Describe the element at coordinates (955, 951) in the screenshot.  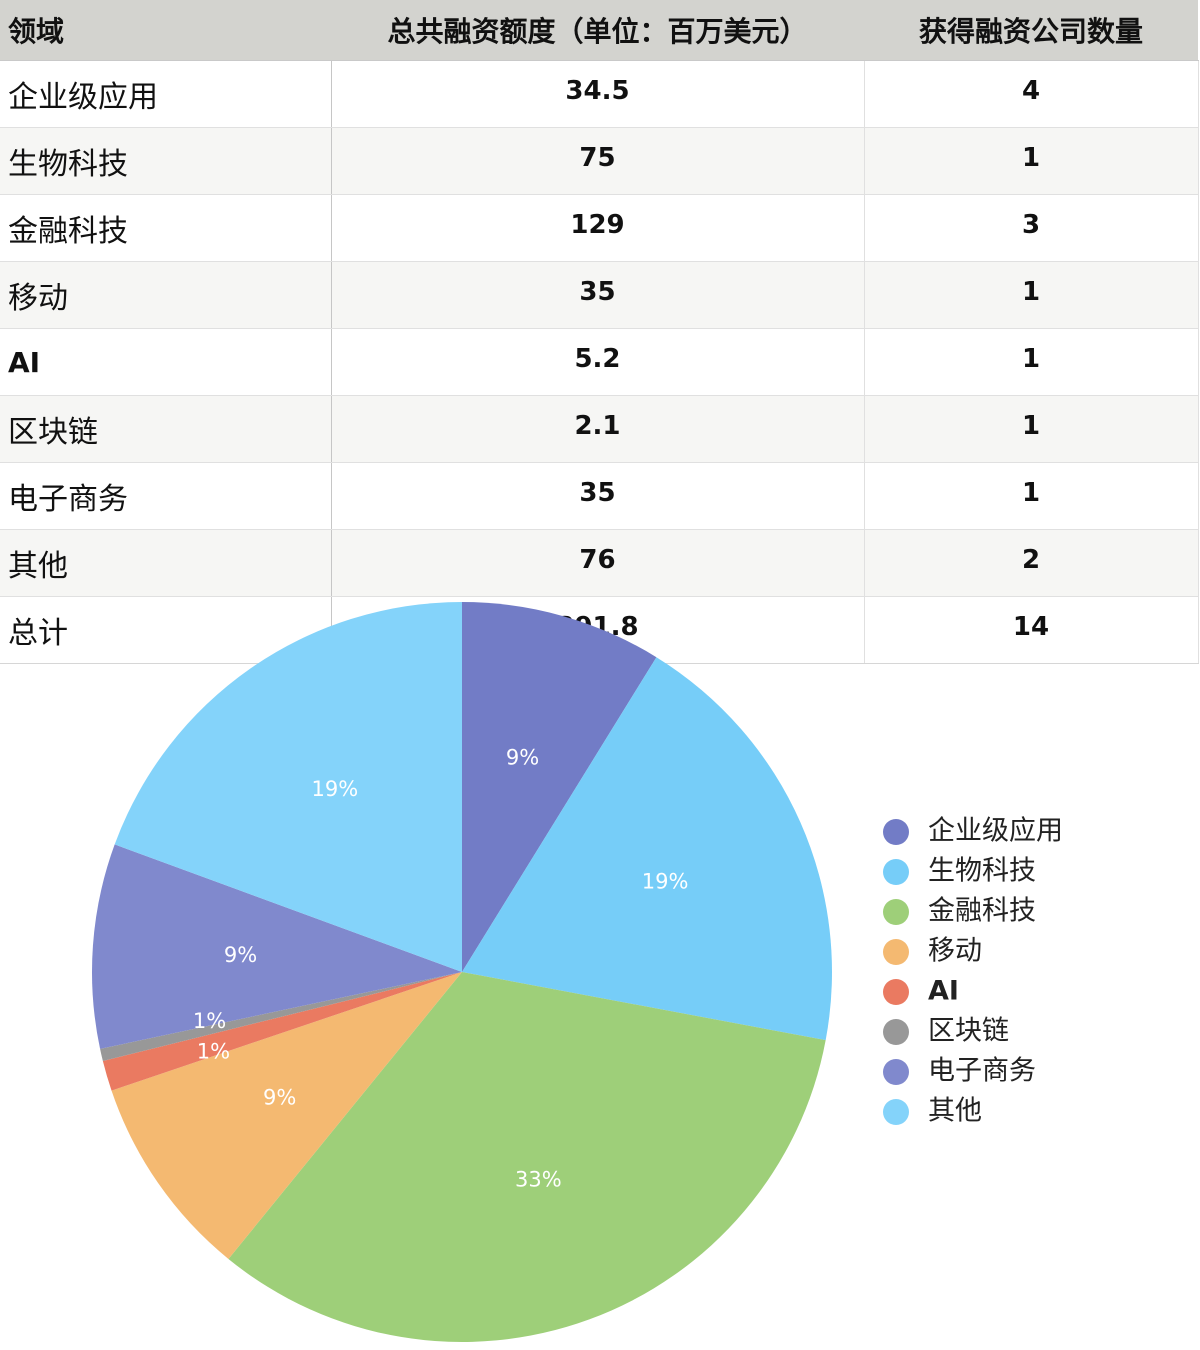
I see `legend-label-移动: 移动` at that location.